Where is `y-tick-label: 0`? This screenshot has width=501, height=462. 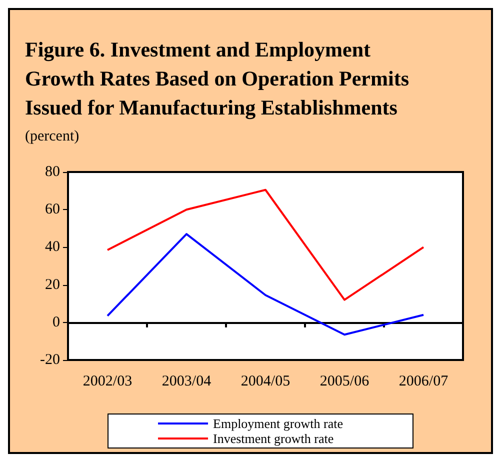
y-tick-label: 0 is located at coordinates (56, 322).